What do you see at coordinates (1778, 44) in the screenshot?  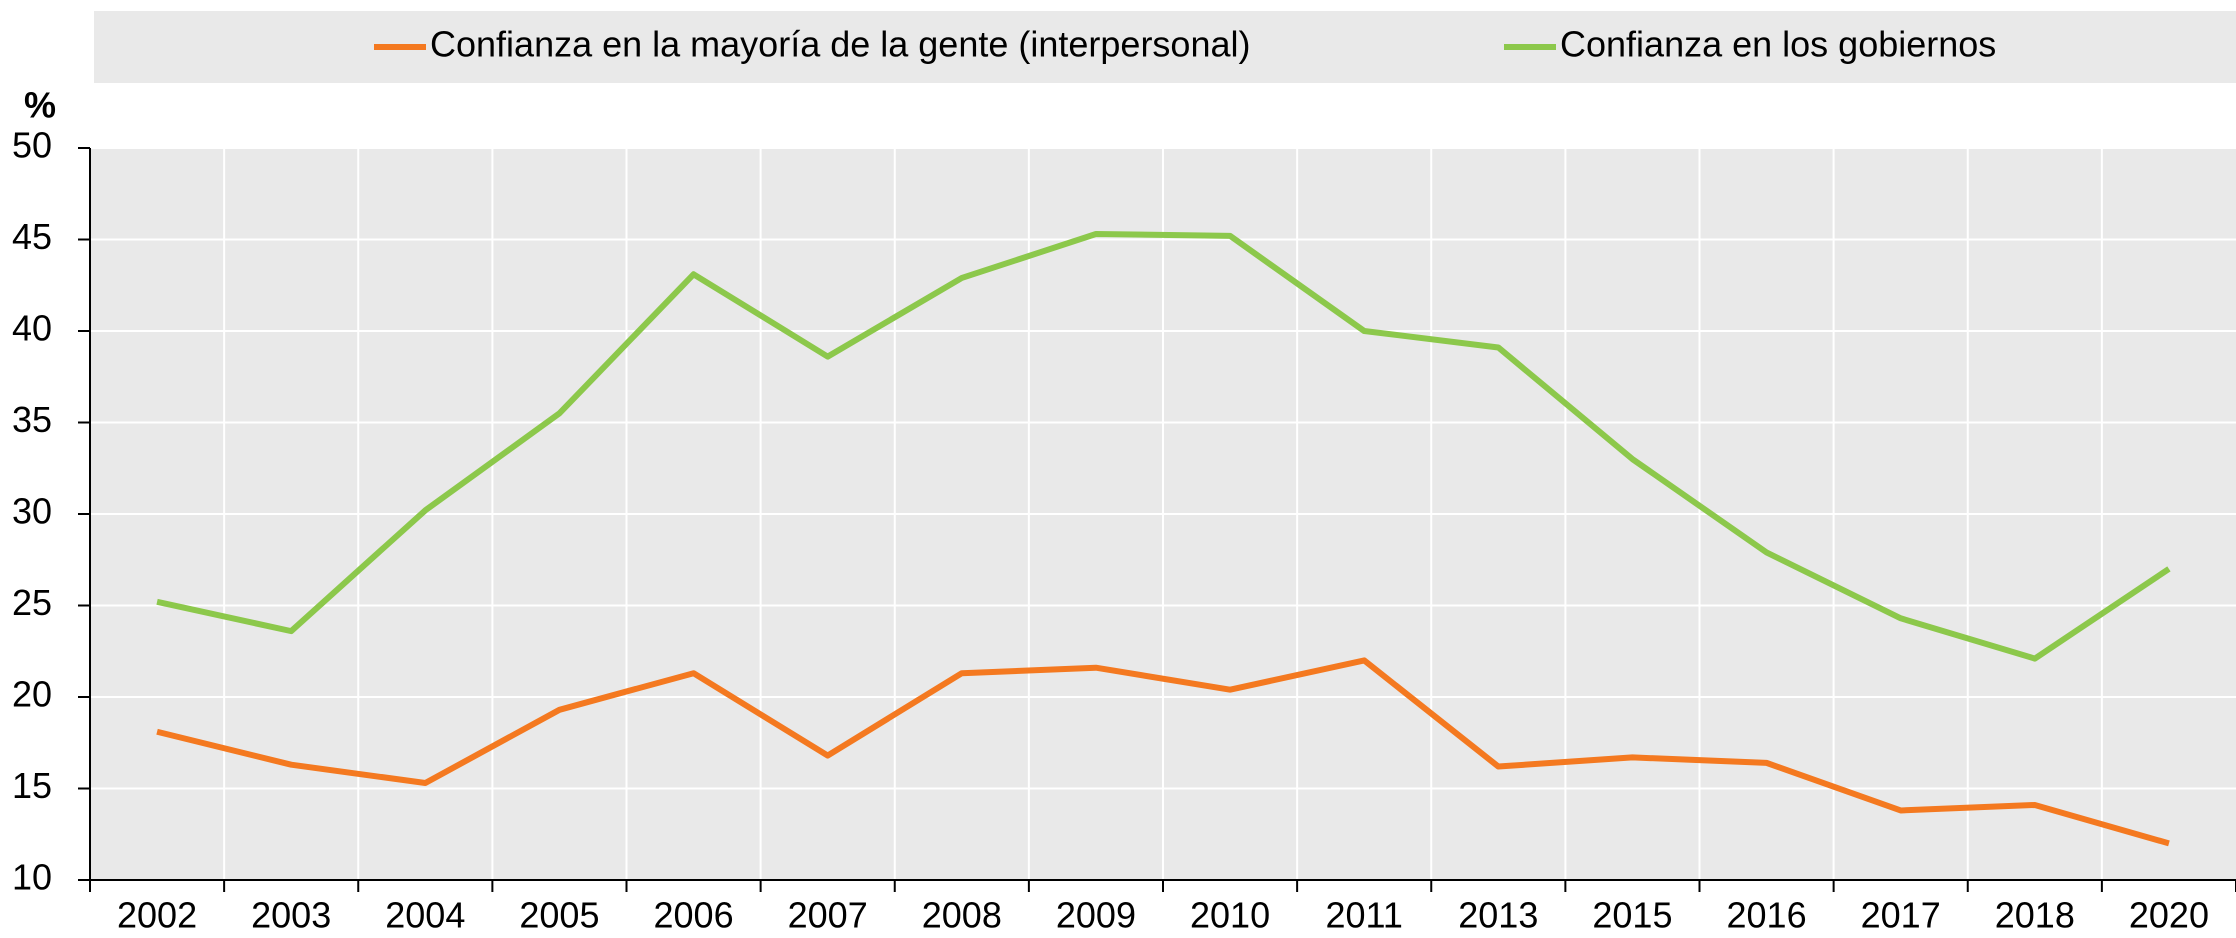 I see `legend-label: Confianza en los gobiernos` at bounding box center [1778, 44].